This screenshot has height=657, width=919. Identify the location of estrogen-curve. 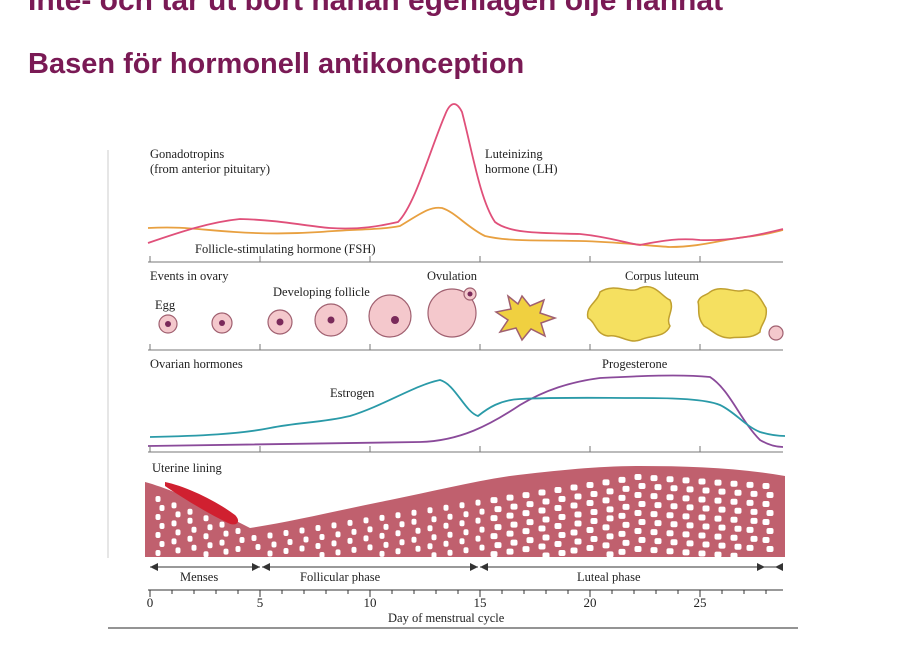
(467, 408).